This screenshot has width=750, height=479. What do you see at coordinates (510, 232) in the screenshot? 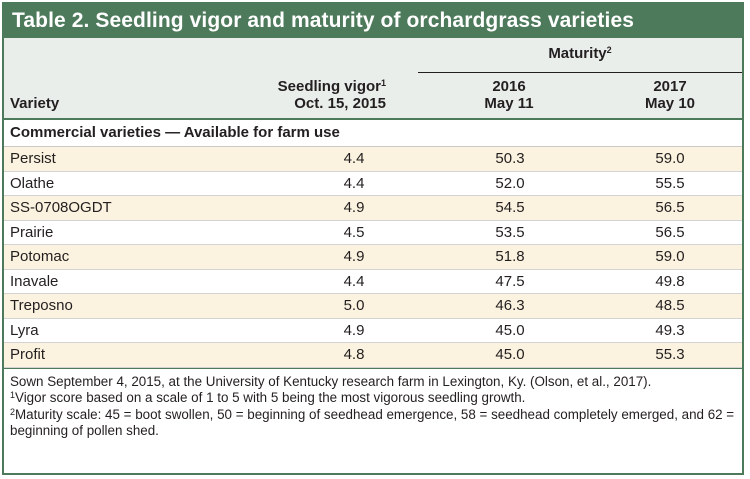
I see `maturity-2016-cell: 53.5` at bounding box center [510, 232].